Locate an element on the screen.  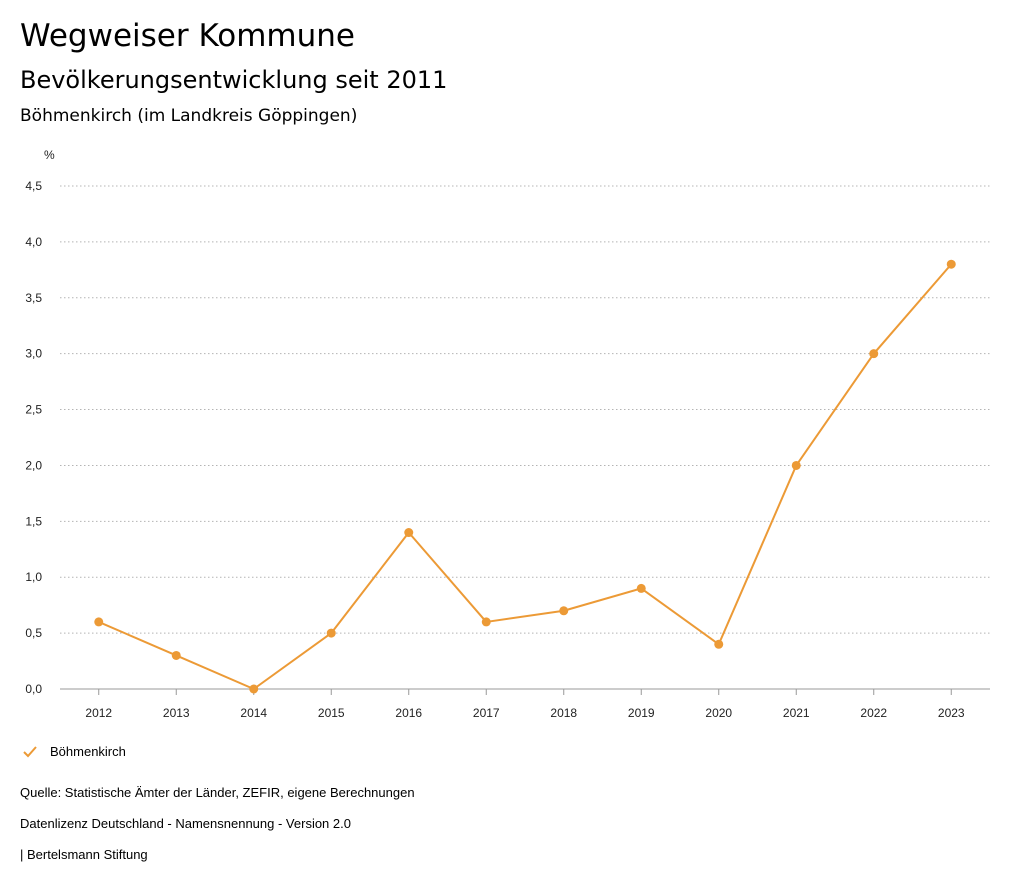
y-tick-label: 2,5 is located at coordinates (33, 410).